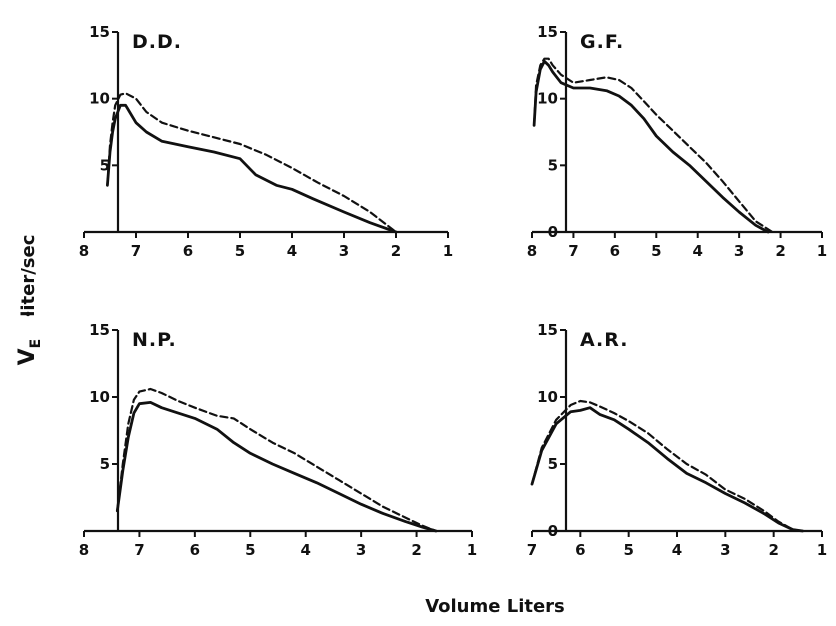  I want to click on panel-4: 0 5 10 15 7 6 5 4 3 2 1 A.R., so click(677, 440).